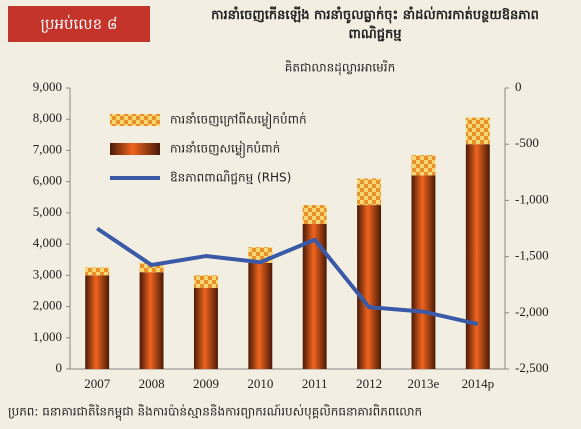 The width and height of the screenshot is (581, 429). Describe the element at coordinates (532, 198) in the screenshot. I see `y2-tick-label: -1,000` at that location.